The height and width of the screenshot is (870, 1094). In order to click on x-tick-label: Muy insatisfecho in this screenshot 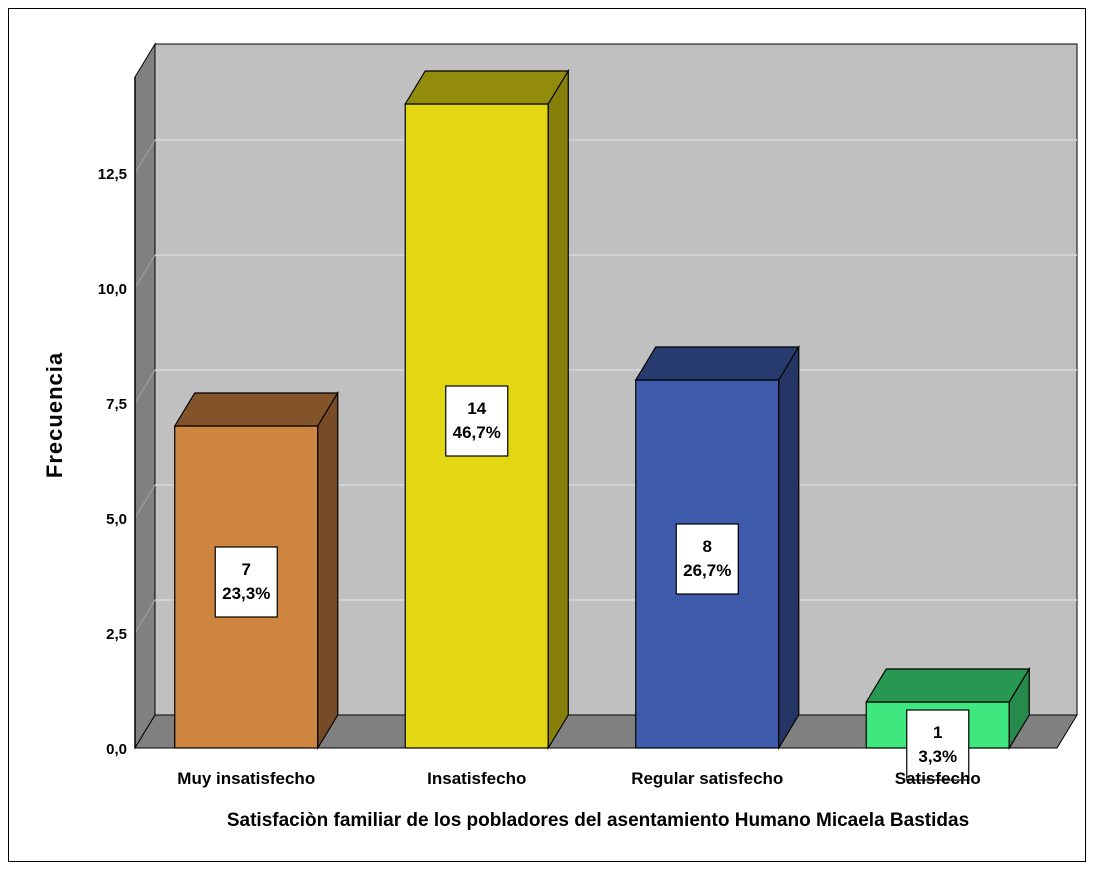, I will do `click(246, 778)`.